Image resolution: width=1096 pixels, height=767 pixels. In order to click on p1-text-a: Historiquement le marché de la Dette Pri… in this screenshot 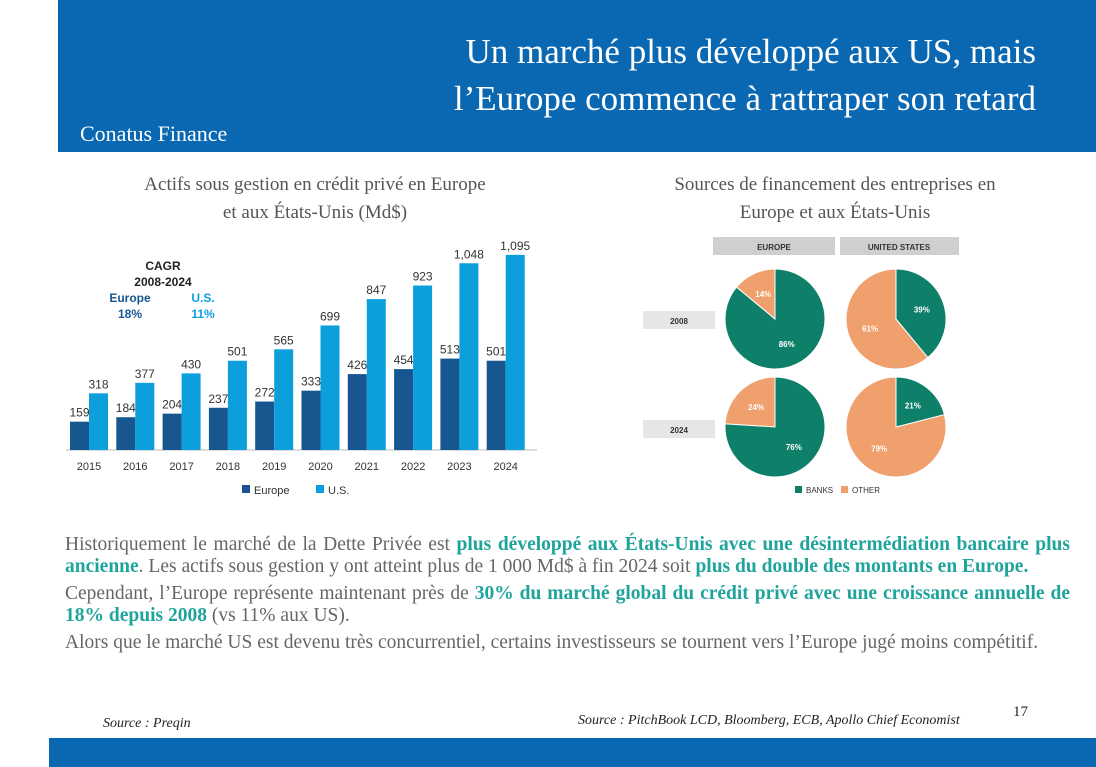, I will do `click(261, 544)`.